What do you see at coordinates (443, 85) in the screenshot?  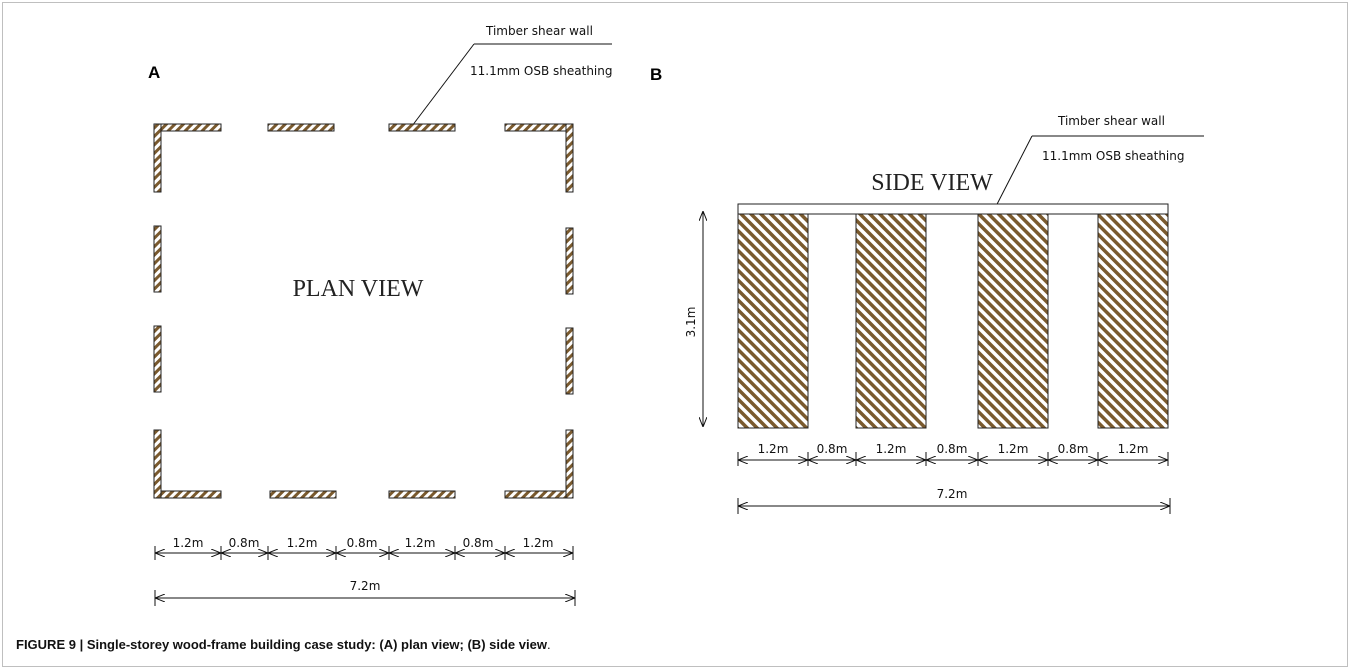 I see `plan-annotation-leader` at bounding box center [443, 85].